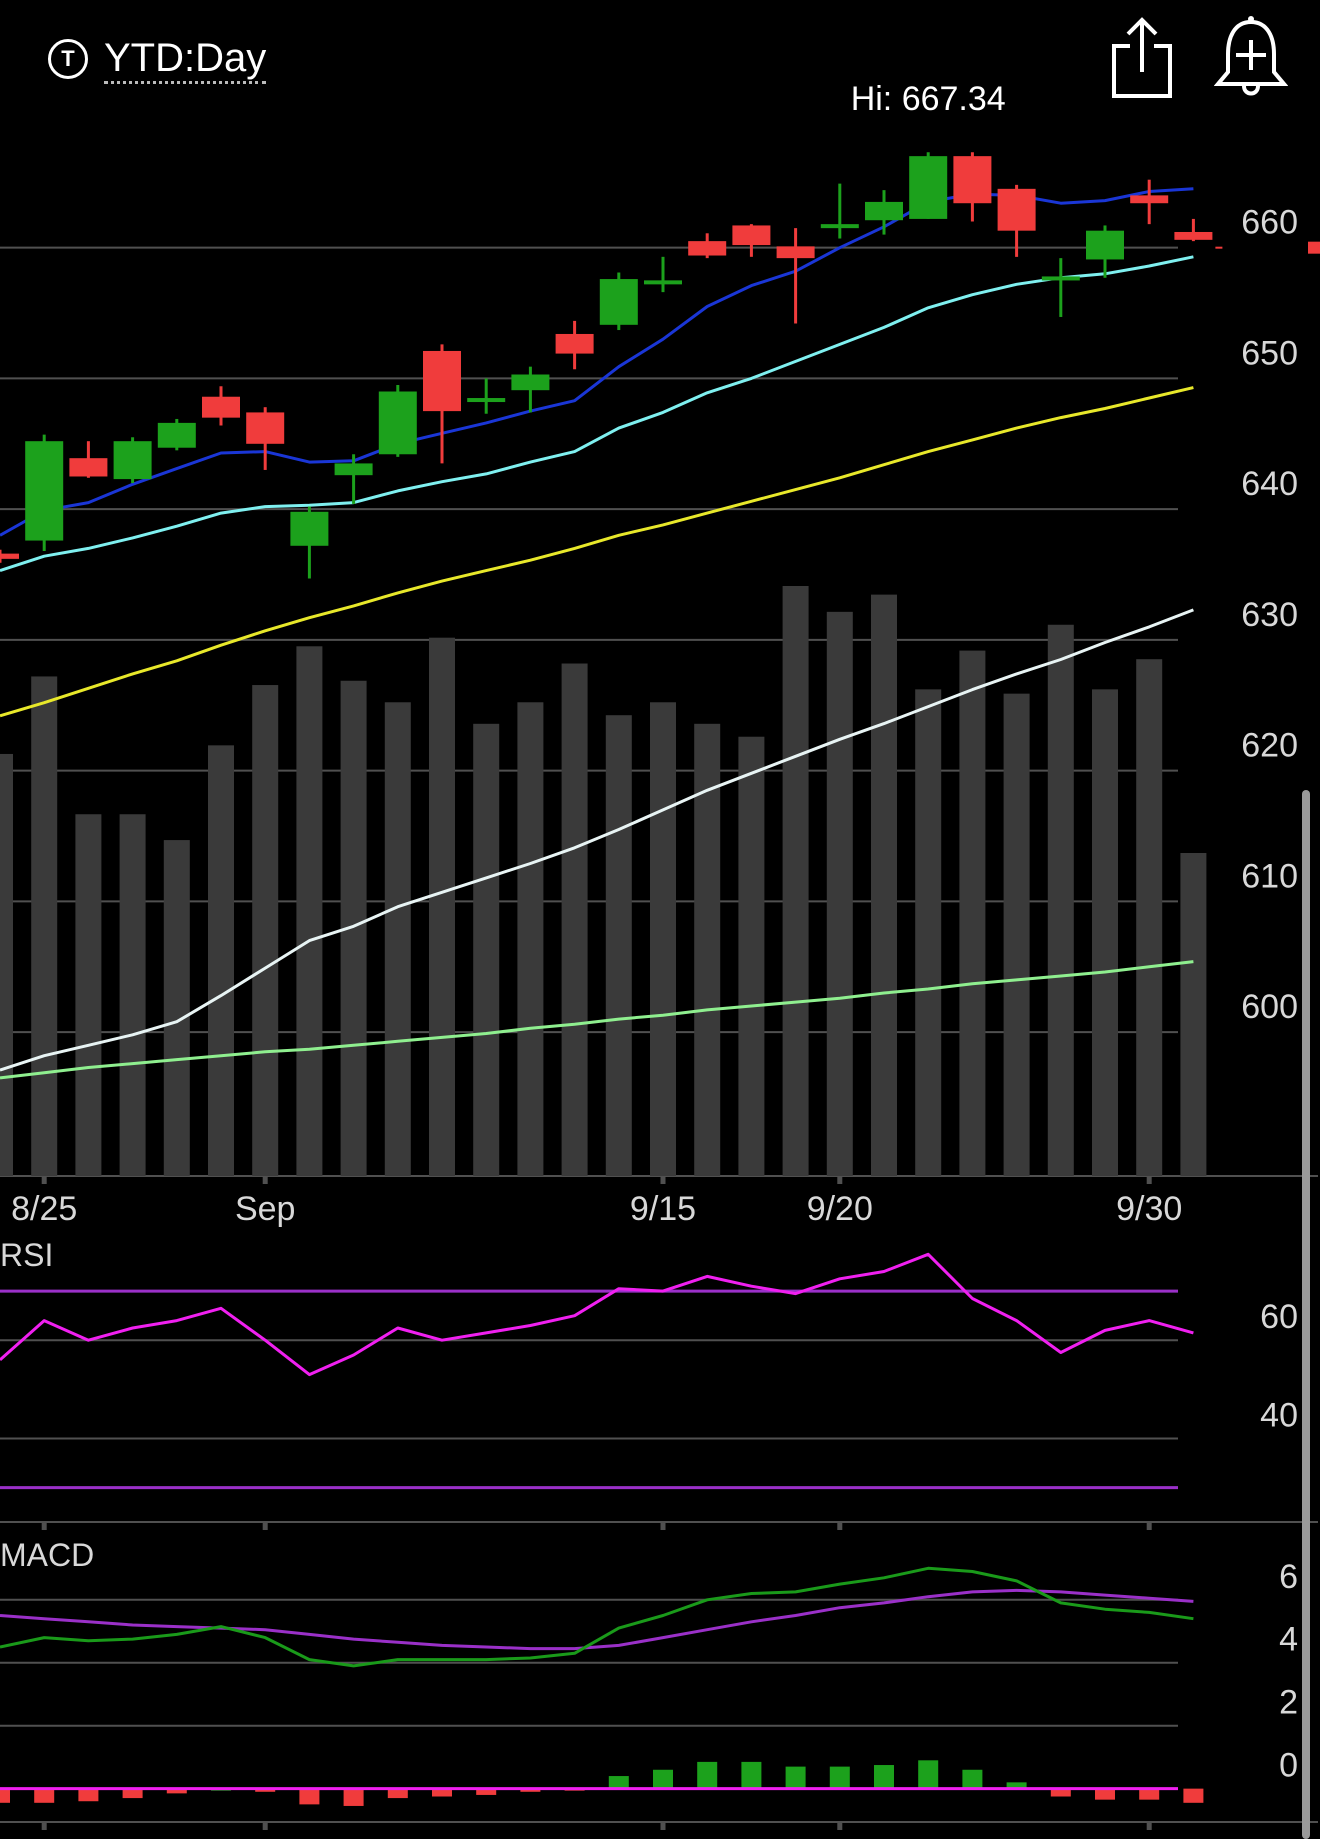  What do you see at coordinates (663, 1209) in the screenshot?
I see `time-axis-label: 9/15` at bounding box center [663, 1209].